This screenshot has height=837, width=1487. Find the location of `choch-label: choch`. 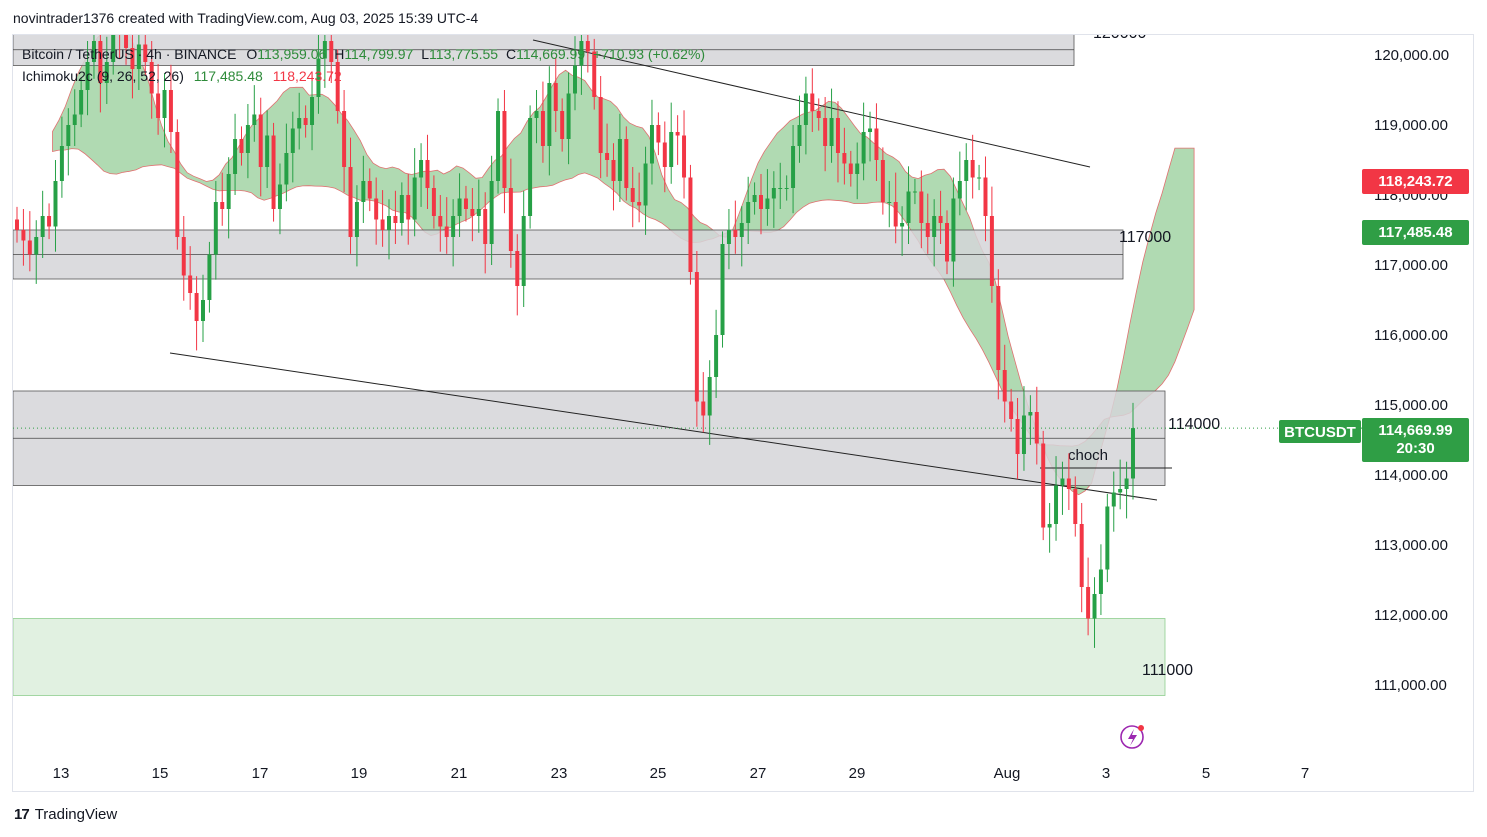

choch-label: choch is located at coordinates (1088, 455).